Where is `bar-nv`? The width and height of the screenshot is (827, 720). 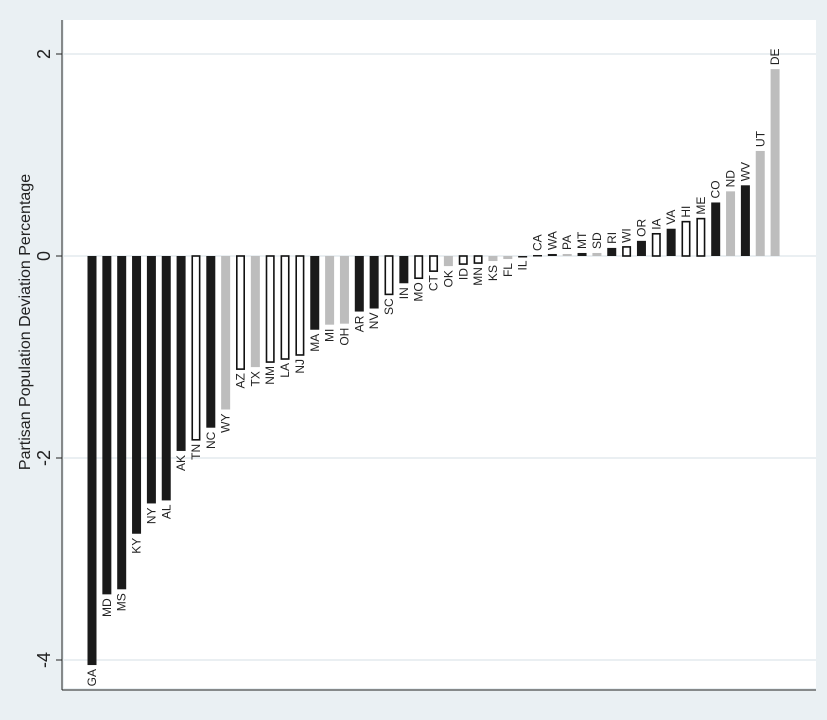
bar-nv is located at coordinates (374, 282).